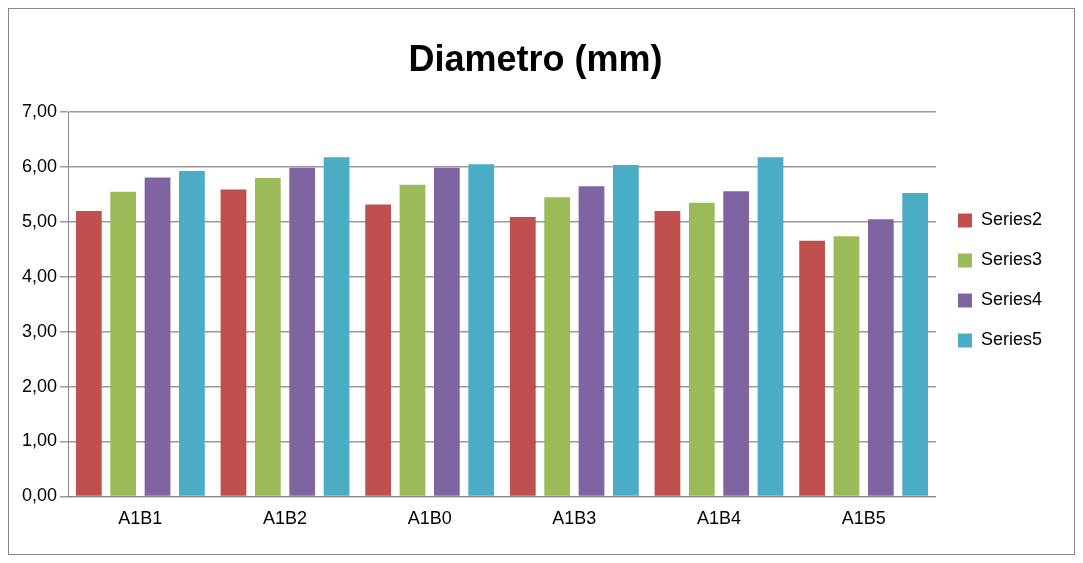 This screenshot has height=563, width=1083. Describe the element at coordinates (1011, 299) in the screenshot. I see `legend-label: Series4` at that location.